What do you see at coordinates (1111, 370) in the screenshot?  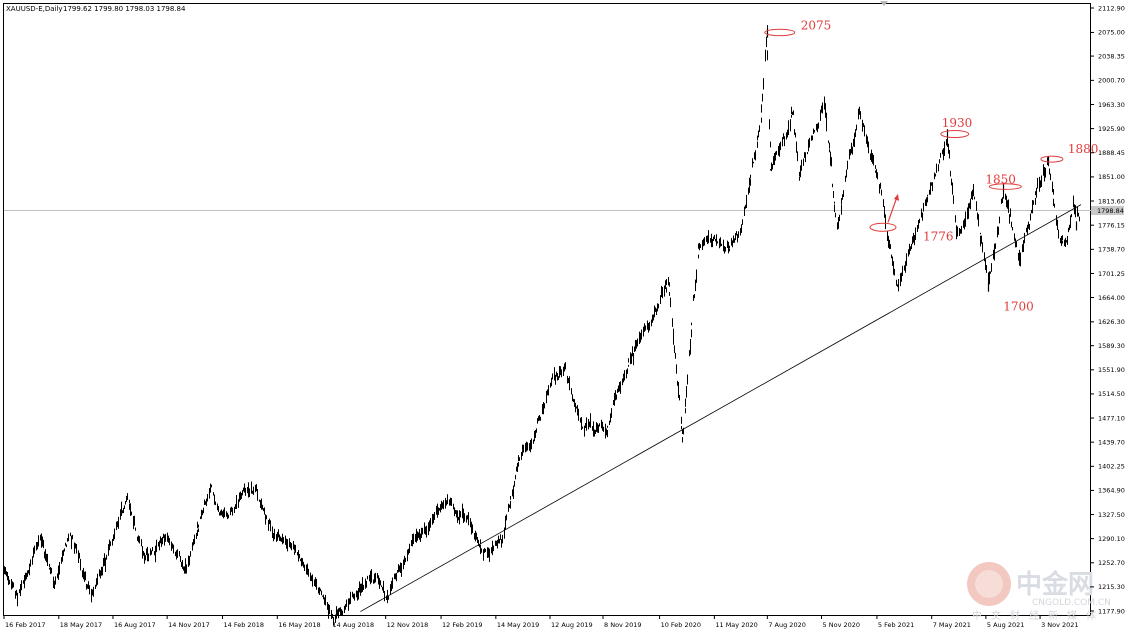 I see `y-tick-label: 1551.90` at bounding box center [1111, 370].